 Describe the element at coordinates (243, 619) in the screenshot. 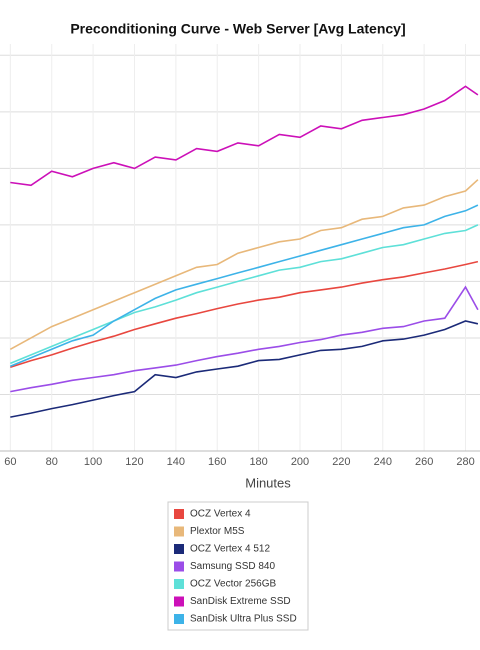

I see `legend-label: SanDisk Ultra Plus SSD` at that location.